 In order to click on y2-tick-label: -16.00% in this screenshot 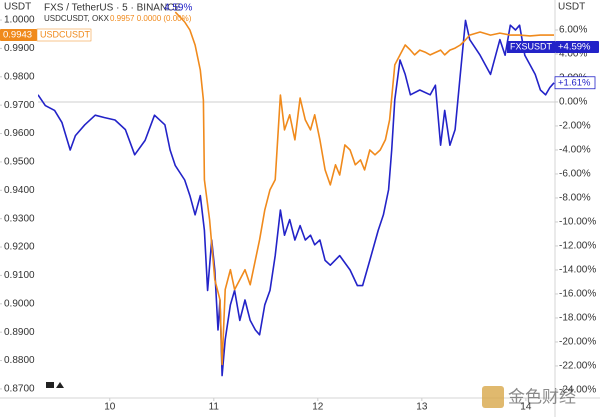, I will do `click(577, 294)`.